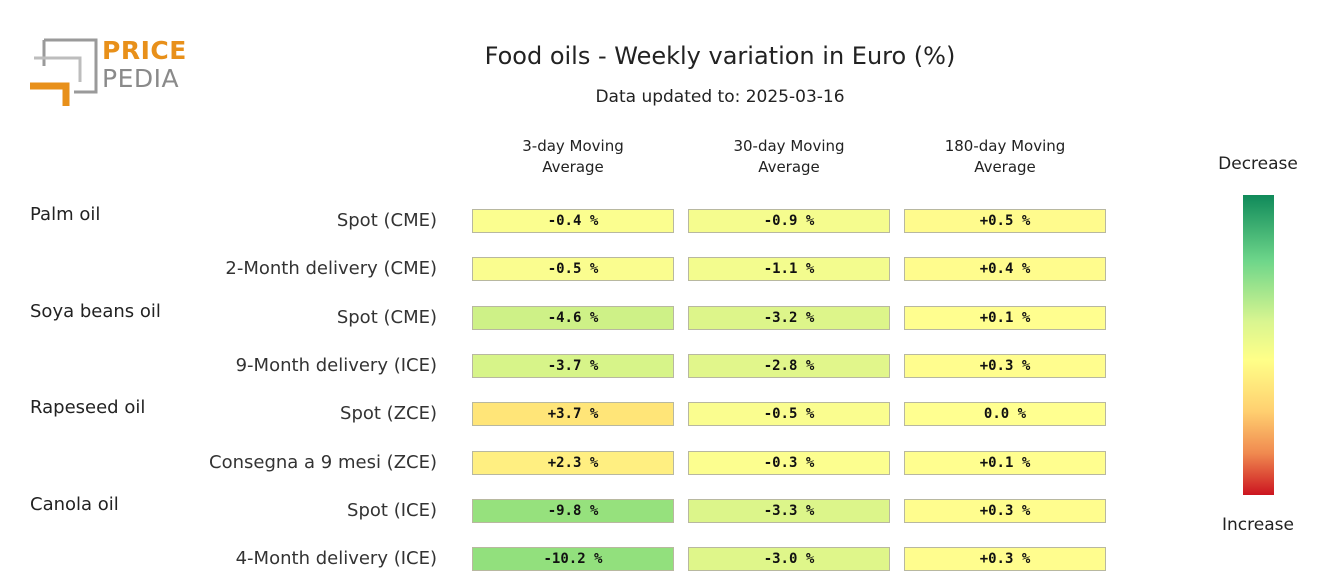 Image resolution: width=1320 pixels, height=571 pixels. I want to click on column-header: 30-day Moving Average, so click(789, 157).